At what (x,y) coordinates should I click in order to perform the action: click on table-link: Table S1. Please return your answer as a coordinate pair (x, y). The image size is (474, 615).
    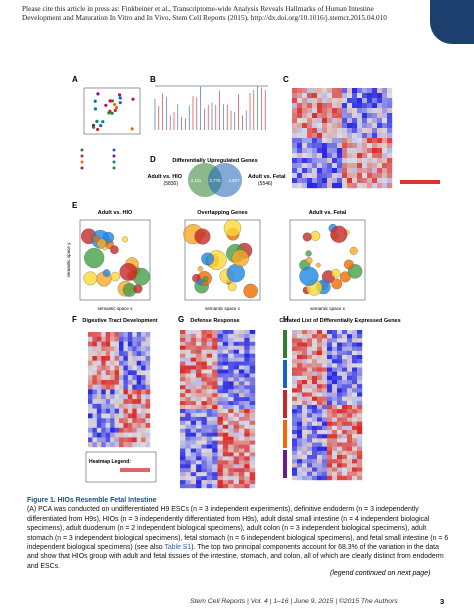
    Looking at the image, I should click on (178, 548).